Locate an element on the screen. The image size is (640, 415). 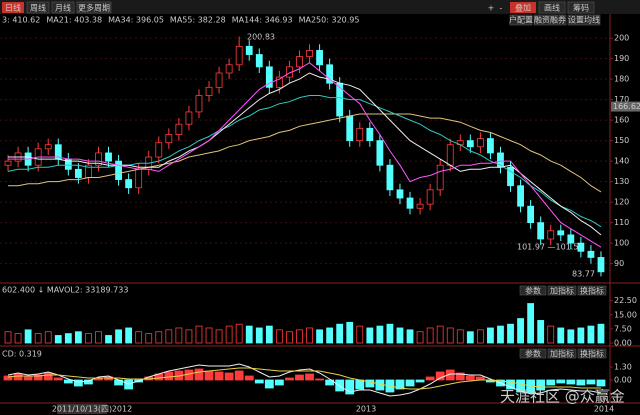
annotation: 200.83 is located at coordinates (261, 37).